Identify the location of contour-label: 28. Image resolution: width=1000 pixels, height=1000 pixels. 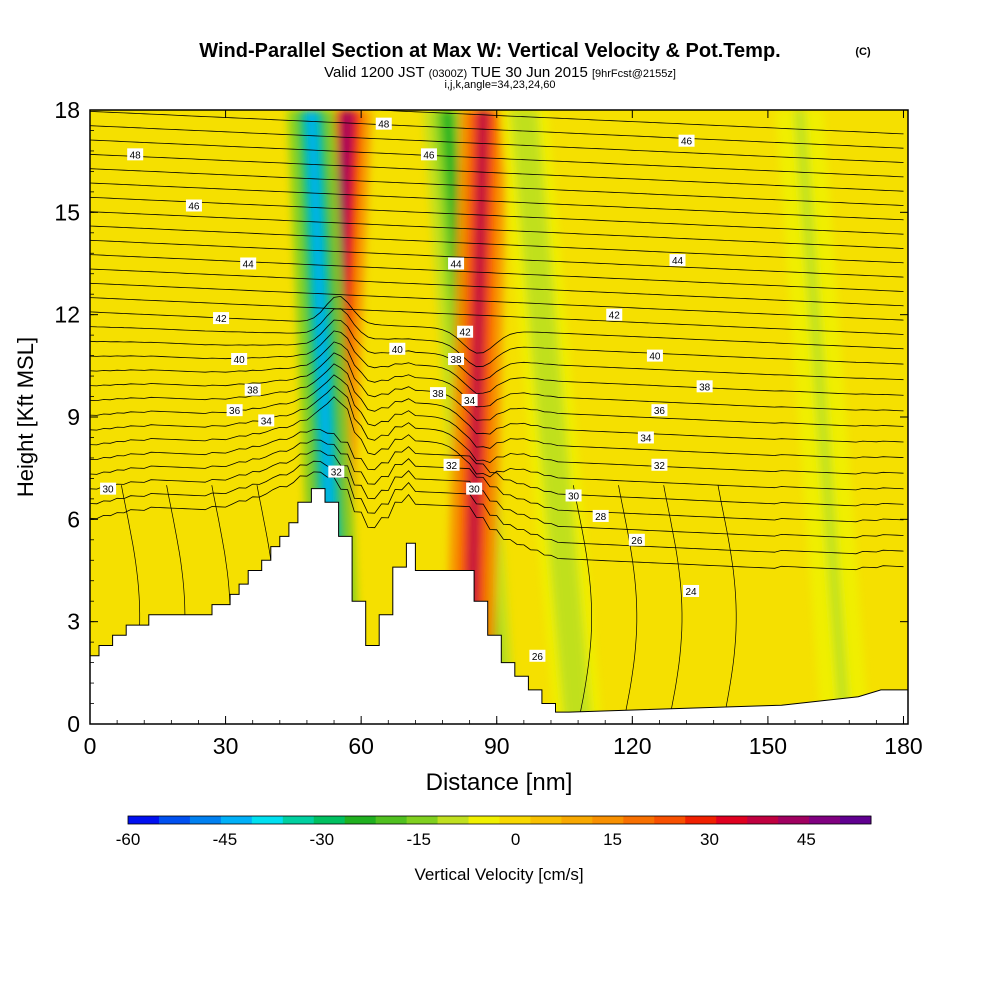
(600, 516).